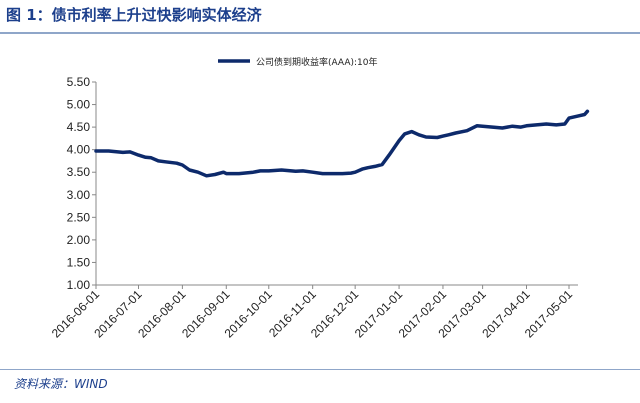 Image resolution: width=640 pixels, height=403 pixels. Describe the element at coordinates (79, 127) in the screenshot. I see `y-tick-label: 4.50` at that location.